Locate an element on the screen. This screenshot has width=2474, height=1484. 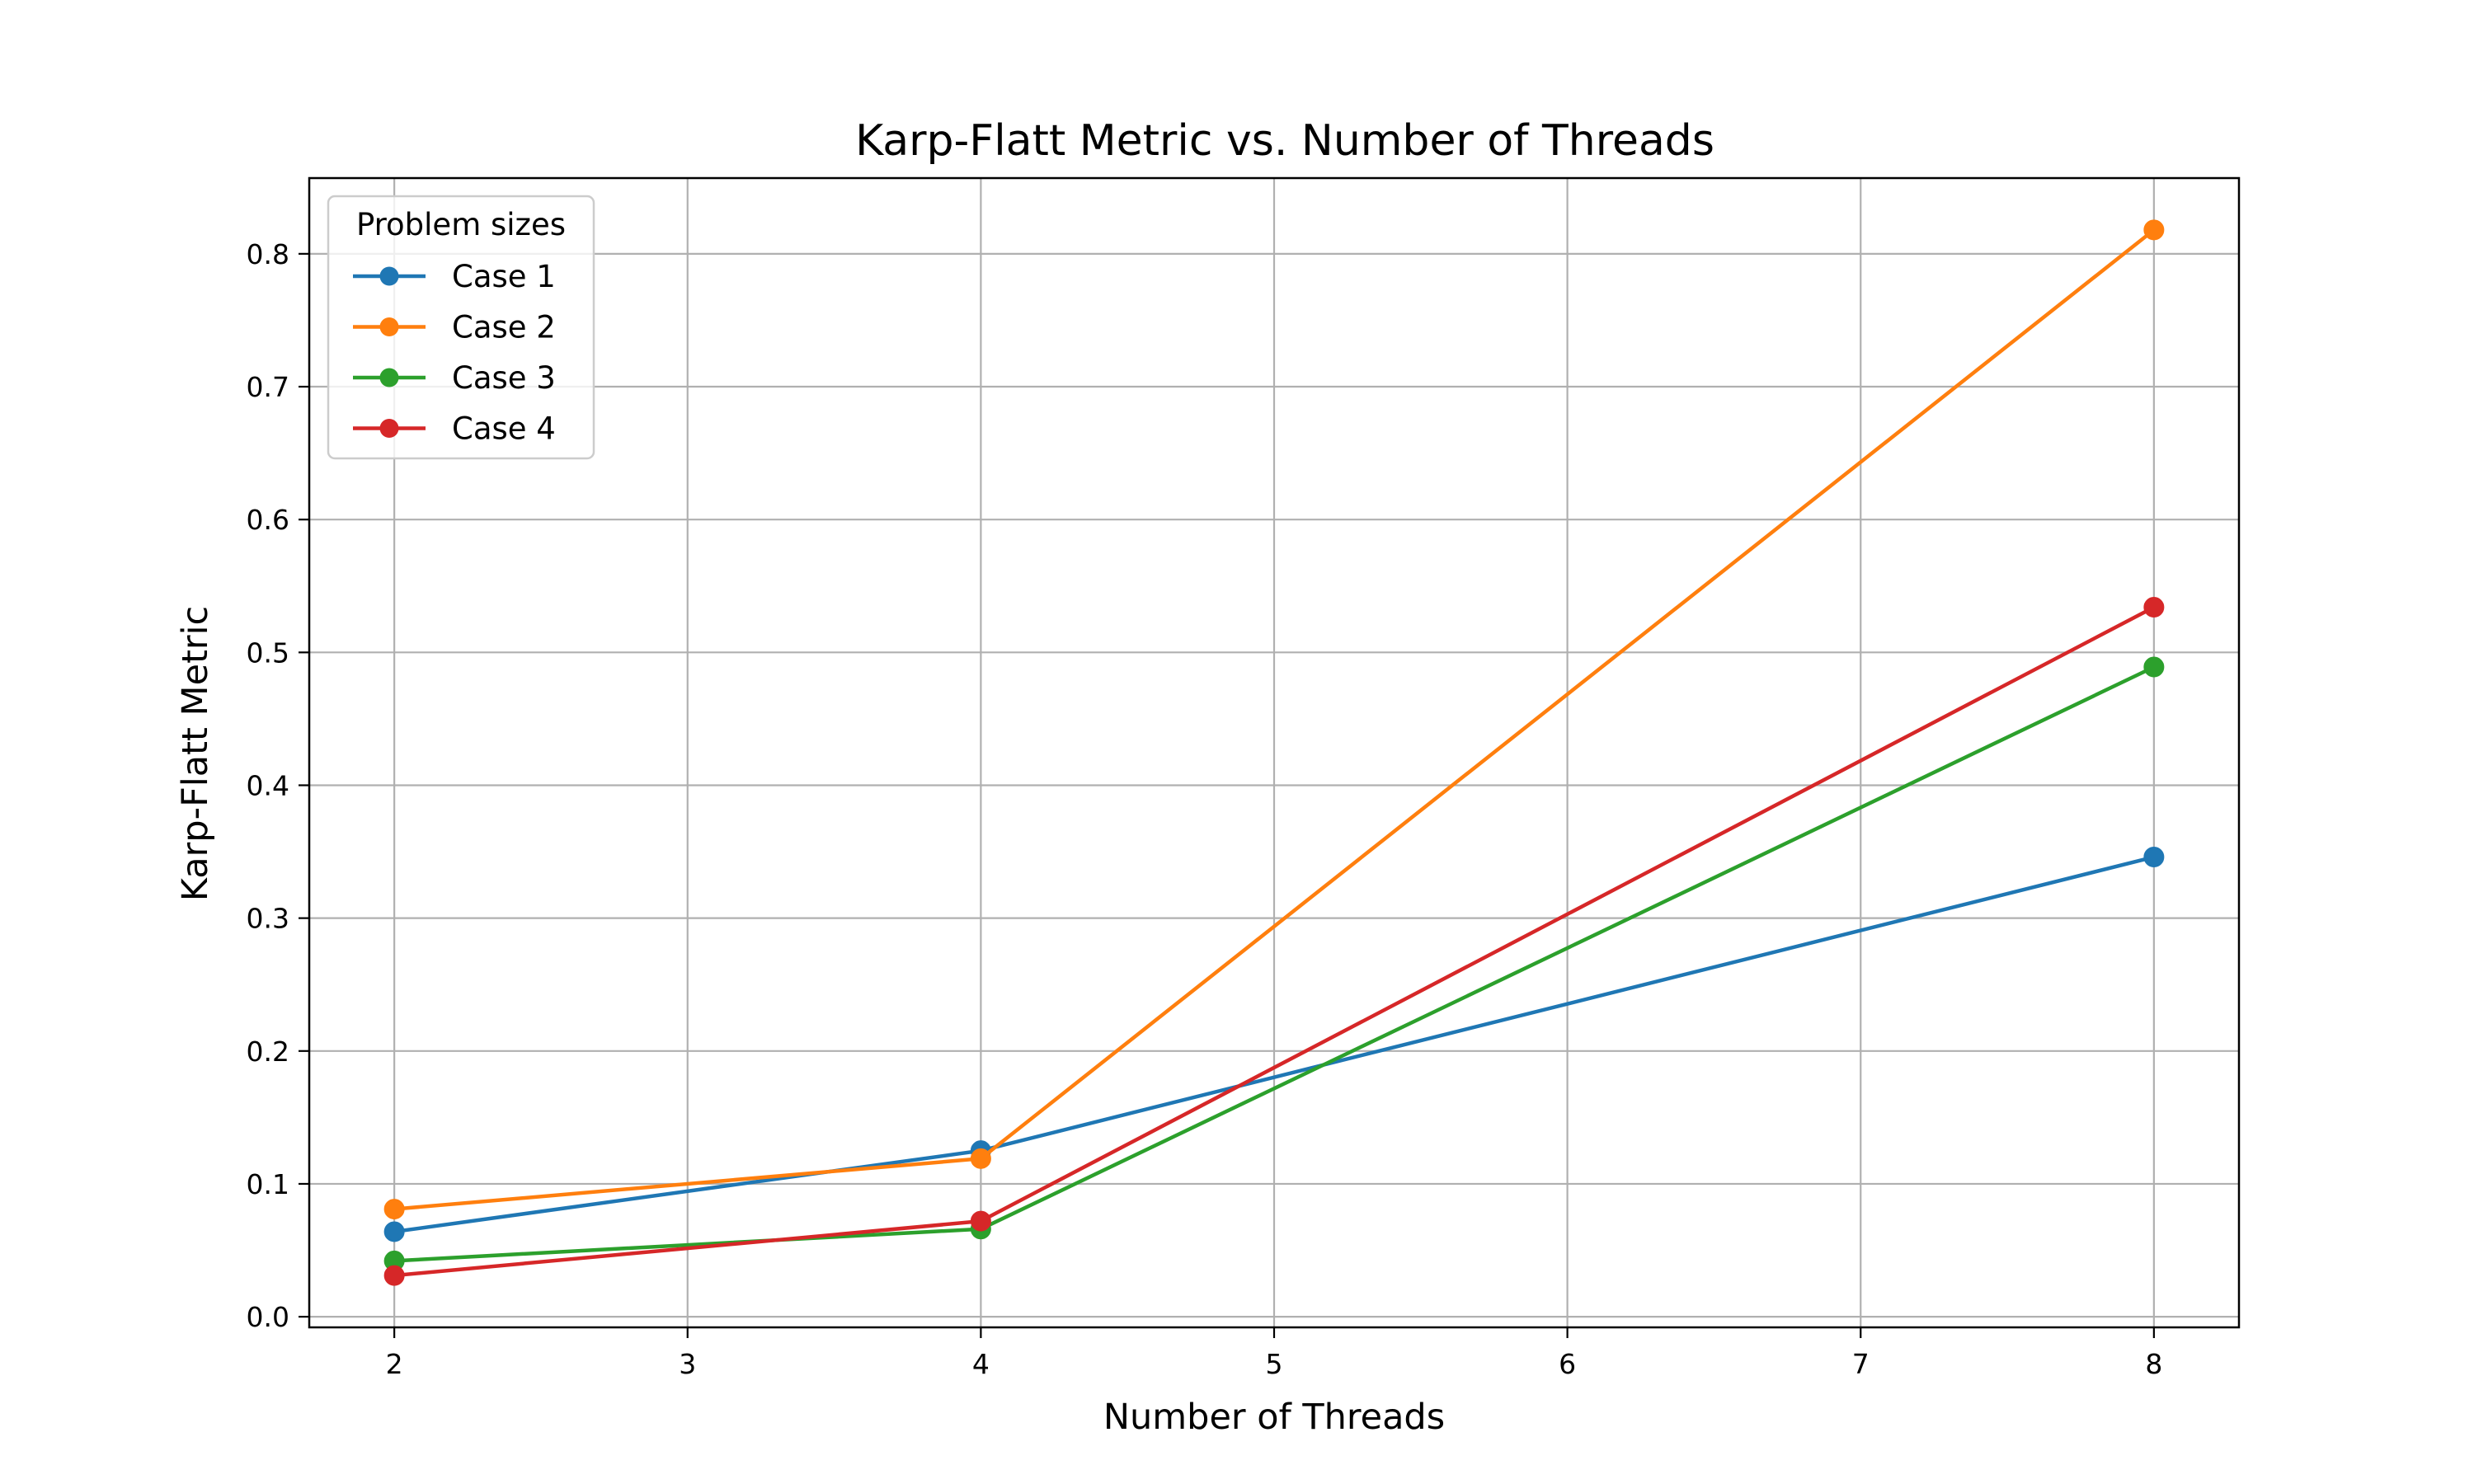
legend-label: Case 1 is located at coordinates (504, 276).